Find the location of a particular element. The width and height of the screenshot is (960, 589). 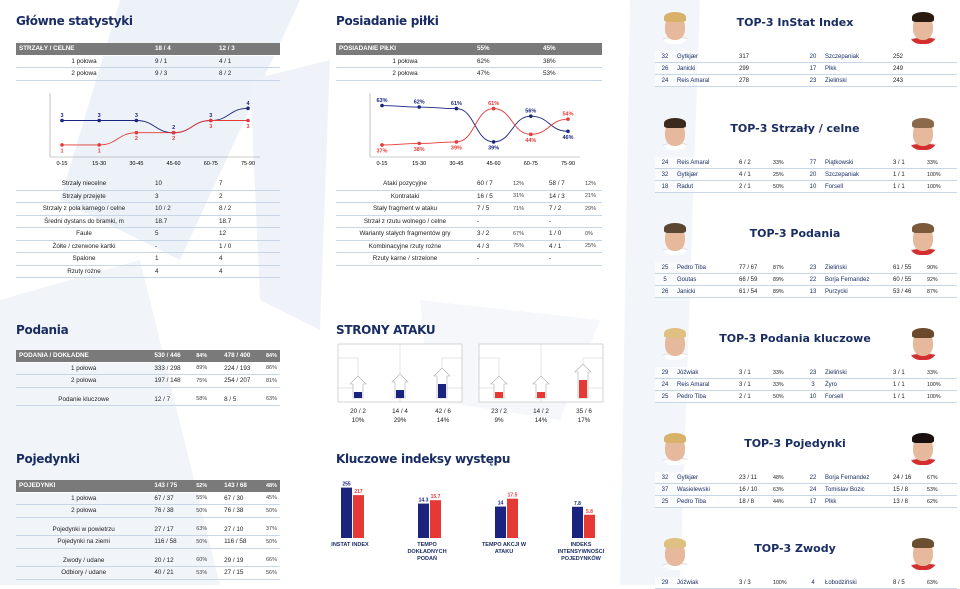

attack-label: Ataki pozycyjne is located at coordinates (405, 184).